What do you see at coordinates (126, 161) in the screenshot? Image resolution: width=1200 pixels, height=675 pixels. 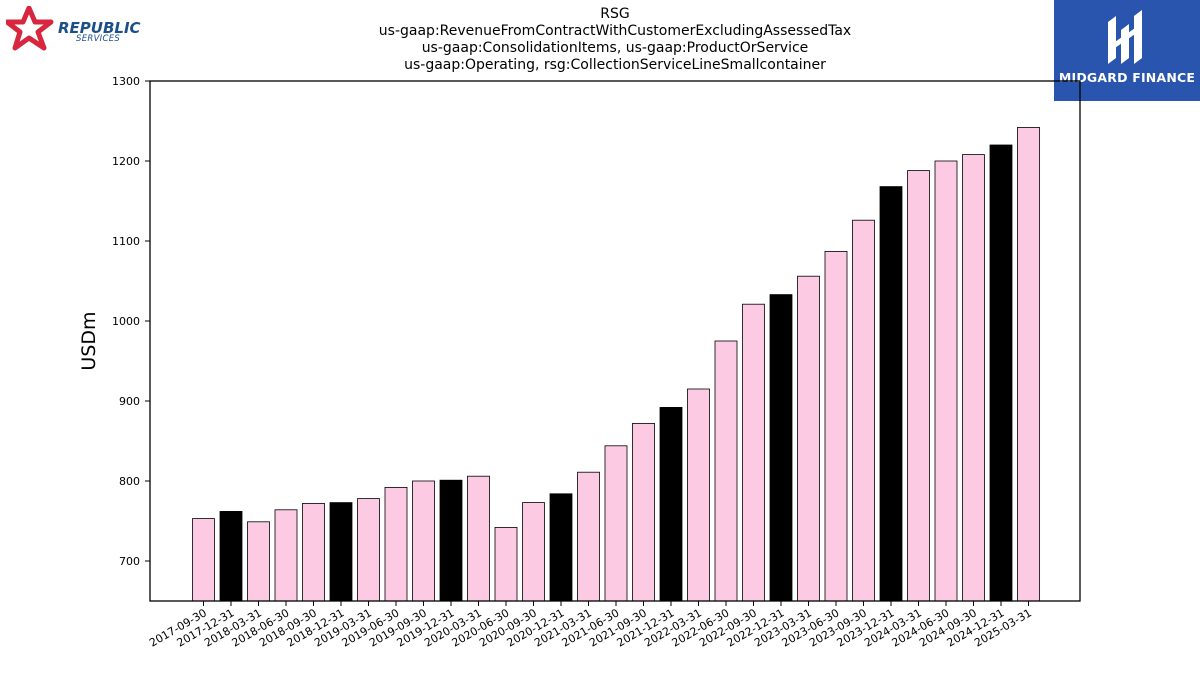 I see `y-tick-label: 1200` at bounding box center [126, 161].